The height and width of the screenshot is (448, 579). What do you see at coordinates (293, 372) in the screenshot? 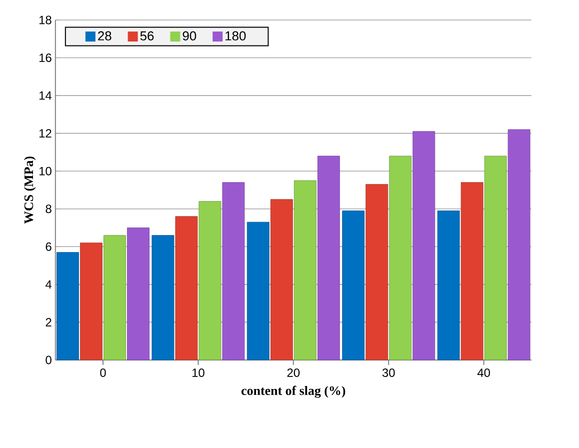
I see `x-tick-label: 20` at bounding box center [293, 372].